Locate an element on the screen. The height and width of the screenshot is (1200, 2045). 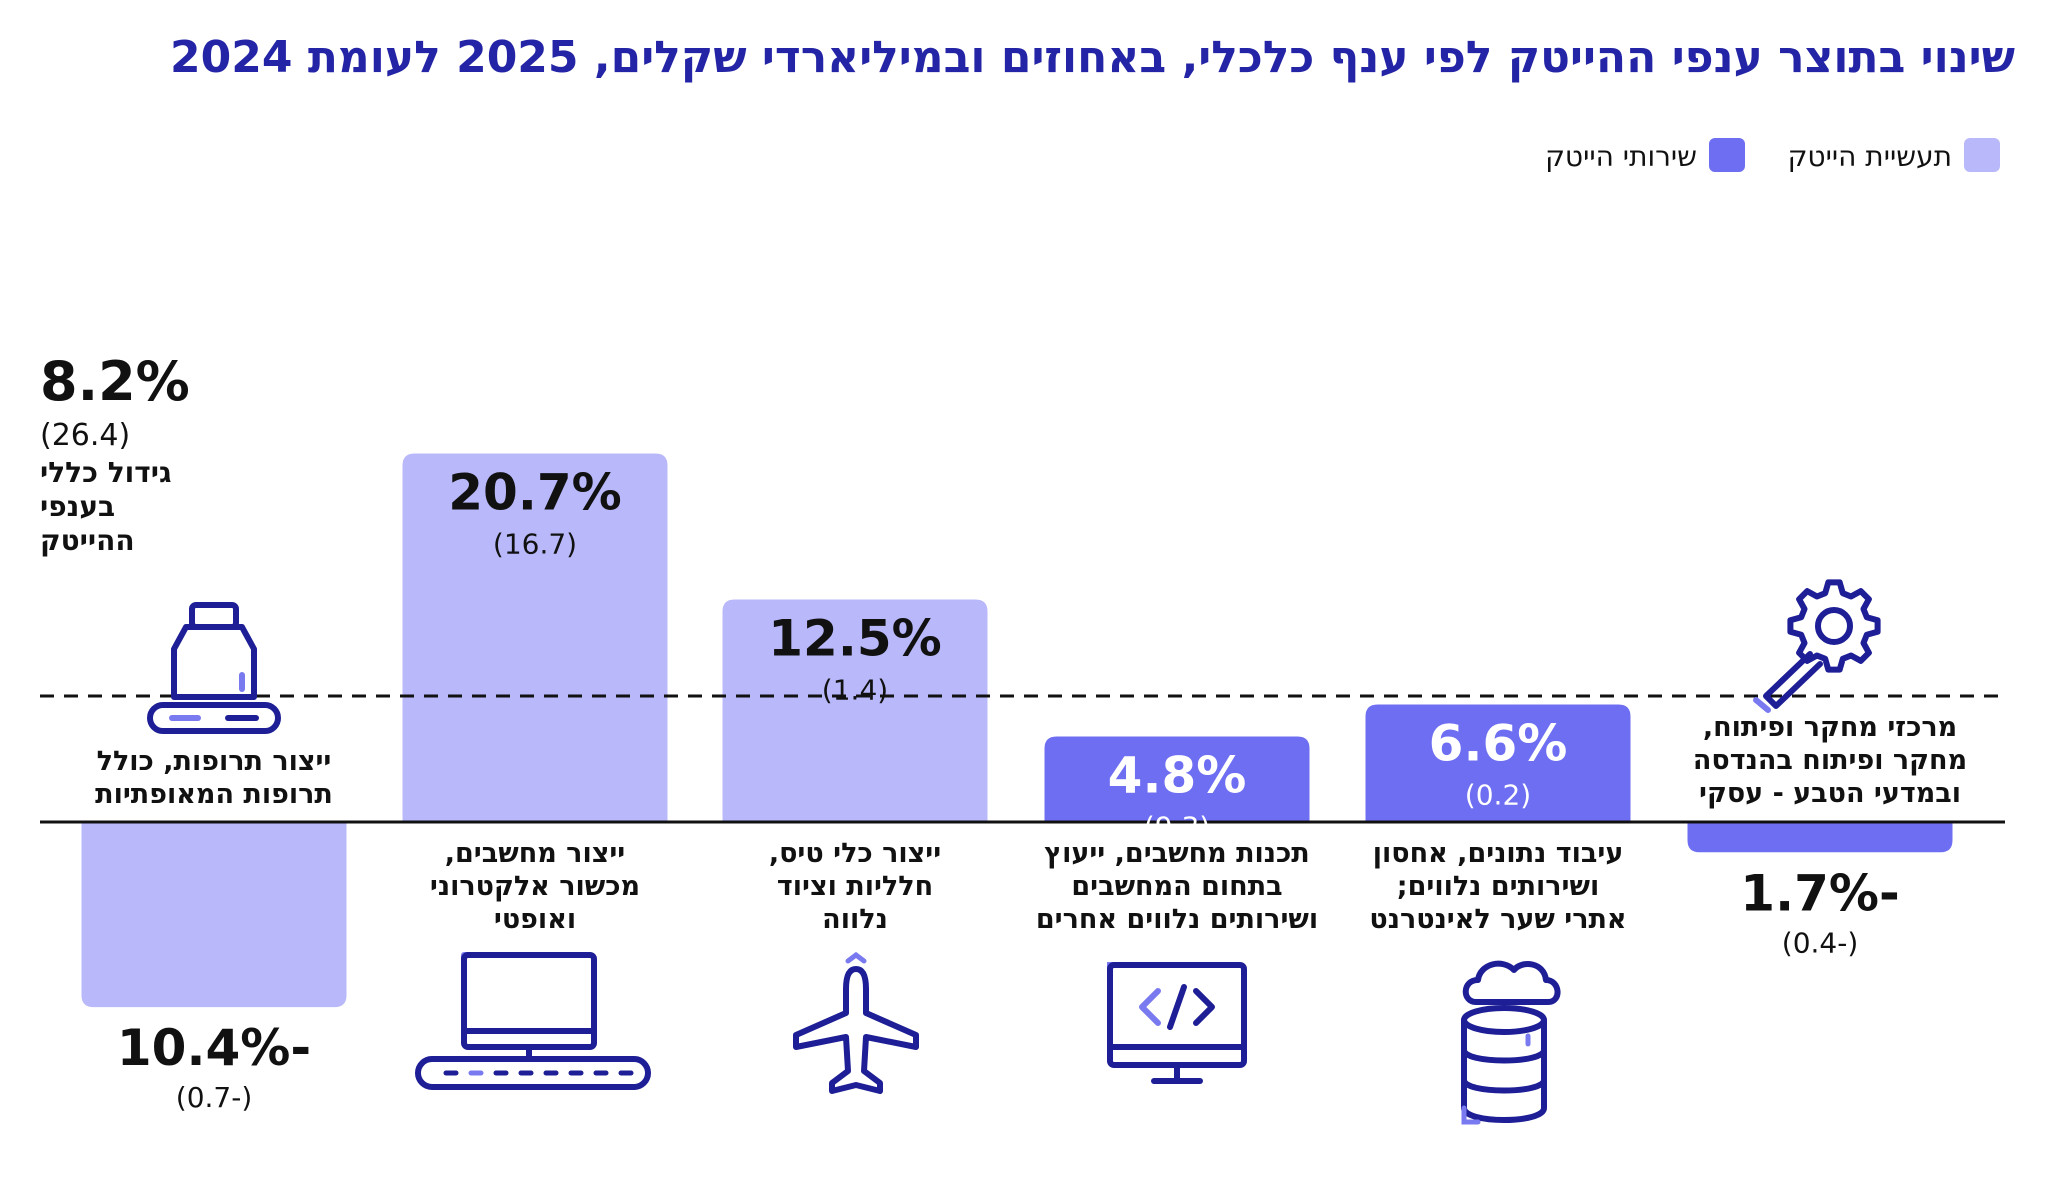
category-label-line: מחקר ופיתוח בהנדסה is located at coordinates (1830, 760).